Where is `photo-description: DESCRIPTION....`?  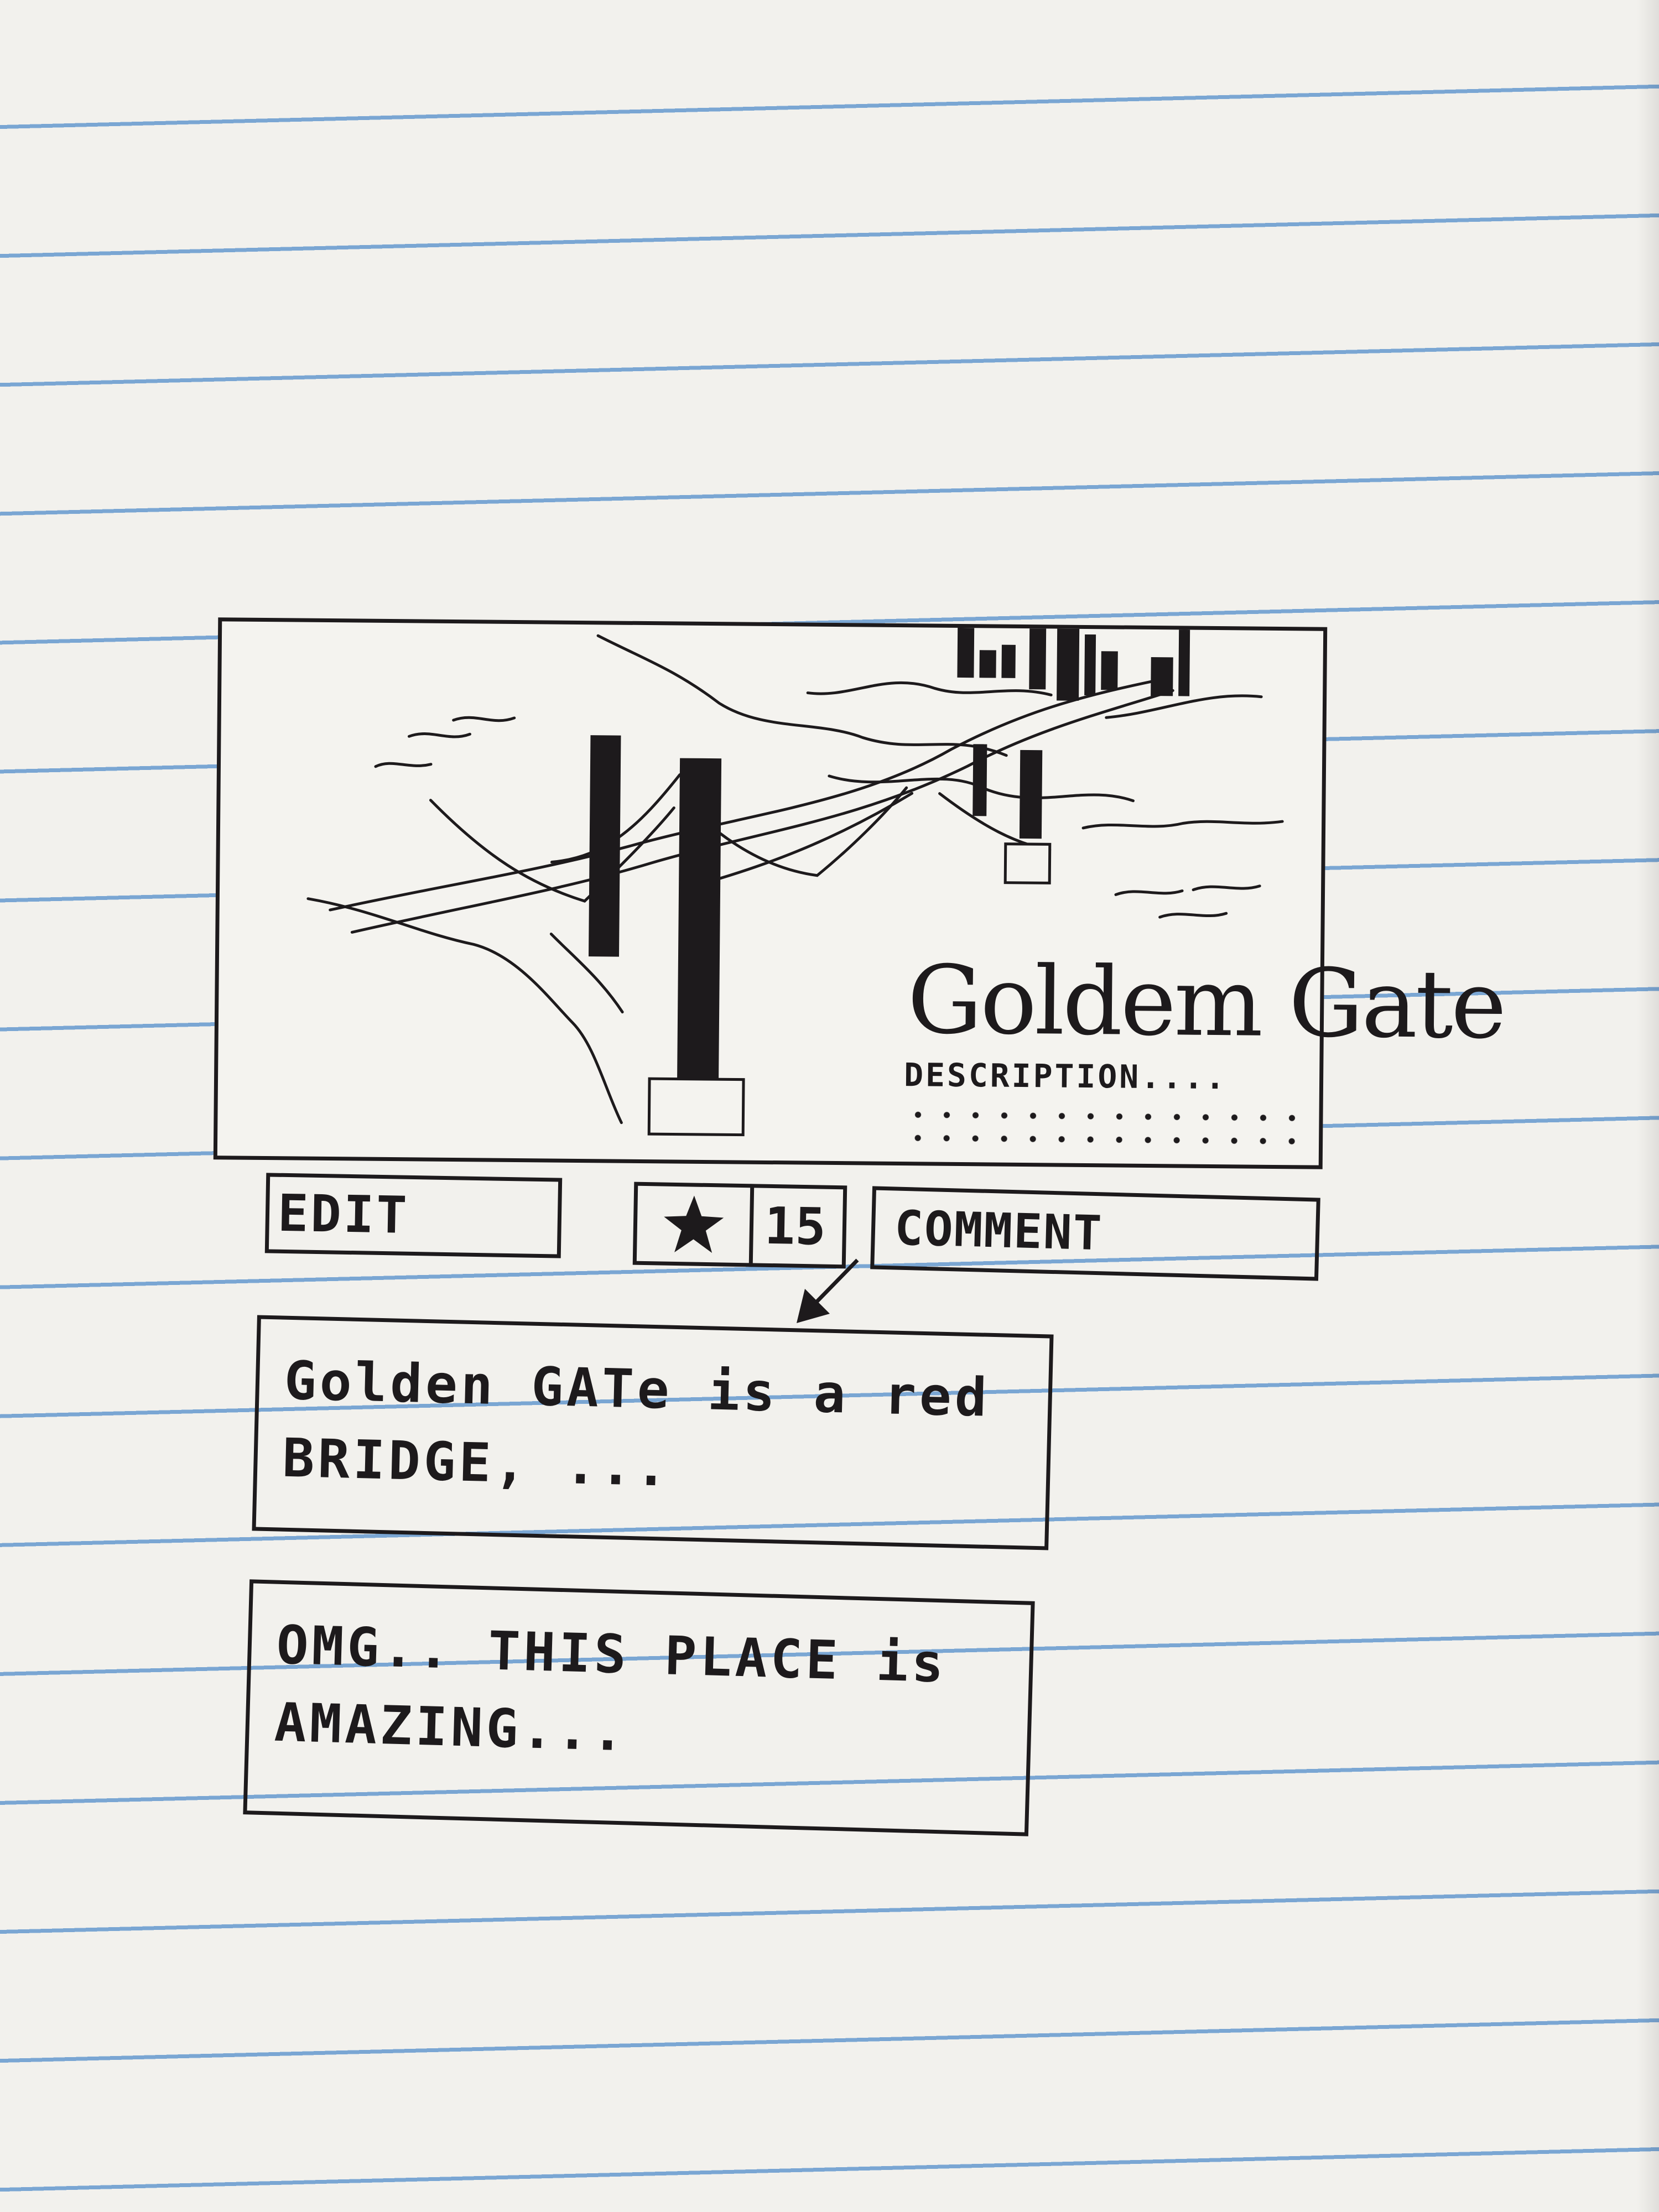
photo-description: DESCRIPTION.... is located at coordinates (1065, 1076).